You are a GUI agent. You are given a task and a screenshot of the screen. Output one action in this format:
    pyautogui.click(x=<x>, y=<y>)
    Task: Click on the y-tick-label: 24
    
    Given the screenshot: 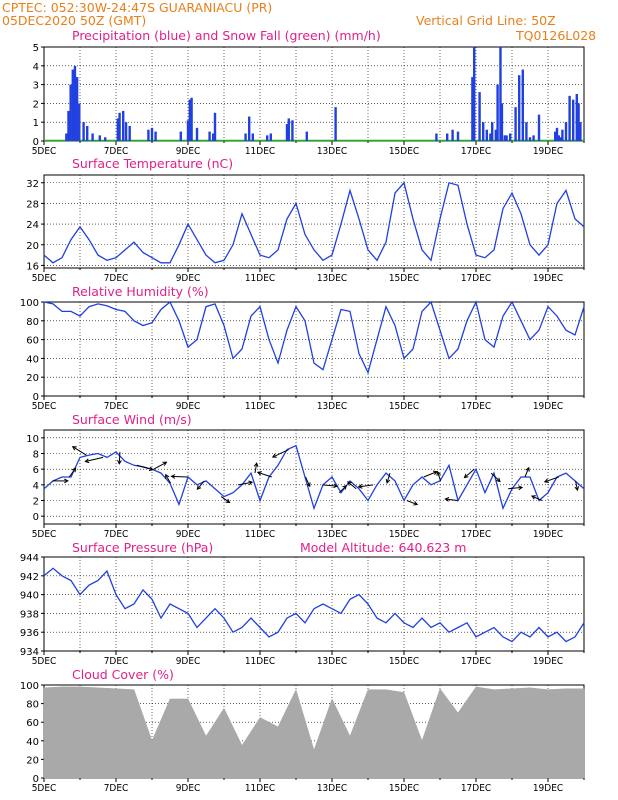 What is the action you would take?
    pyautogui.click(x=32, y=225)
    